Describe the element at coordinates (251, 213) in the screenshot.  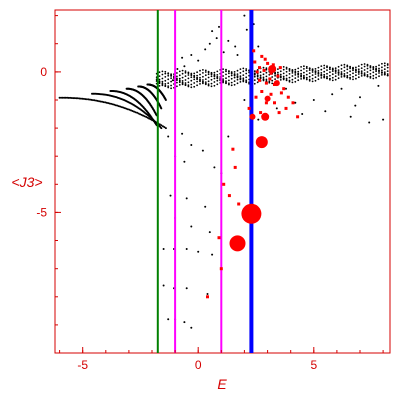
I see `highlight-circle` at that location.